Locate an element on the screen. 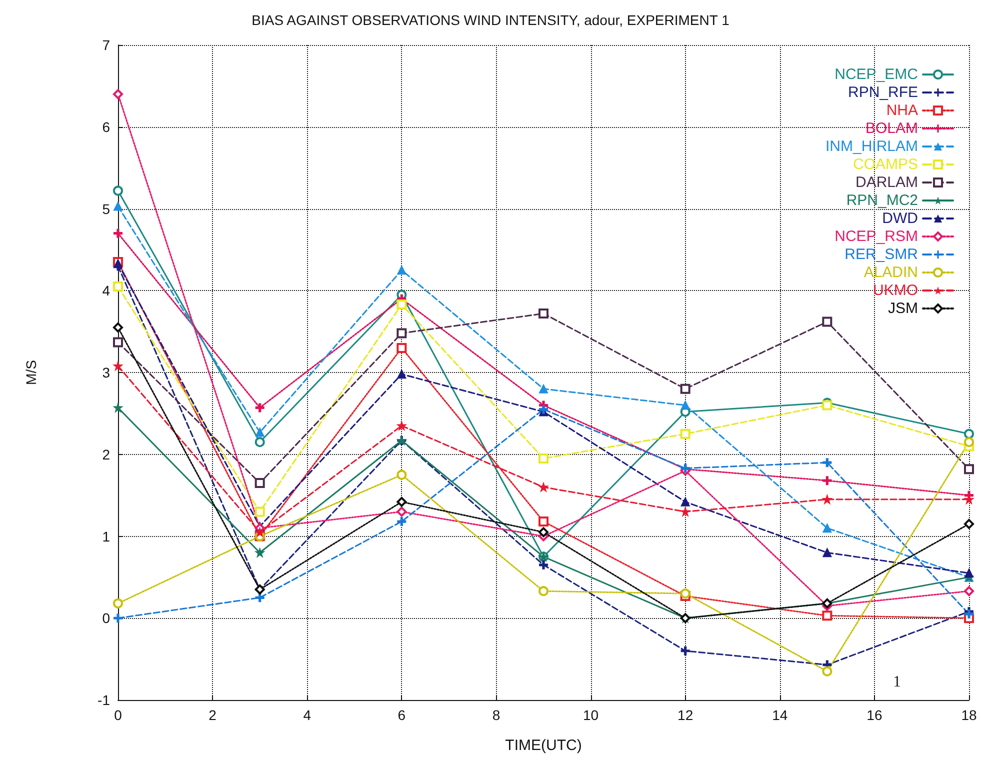 The image size is (981, 778). x-tick-label: 14 is located at coordinates (780, 715).